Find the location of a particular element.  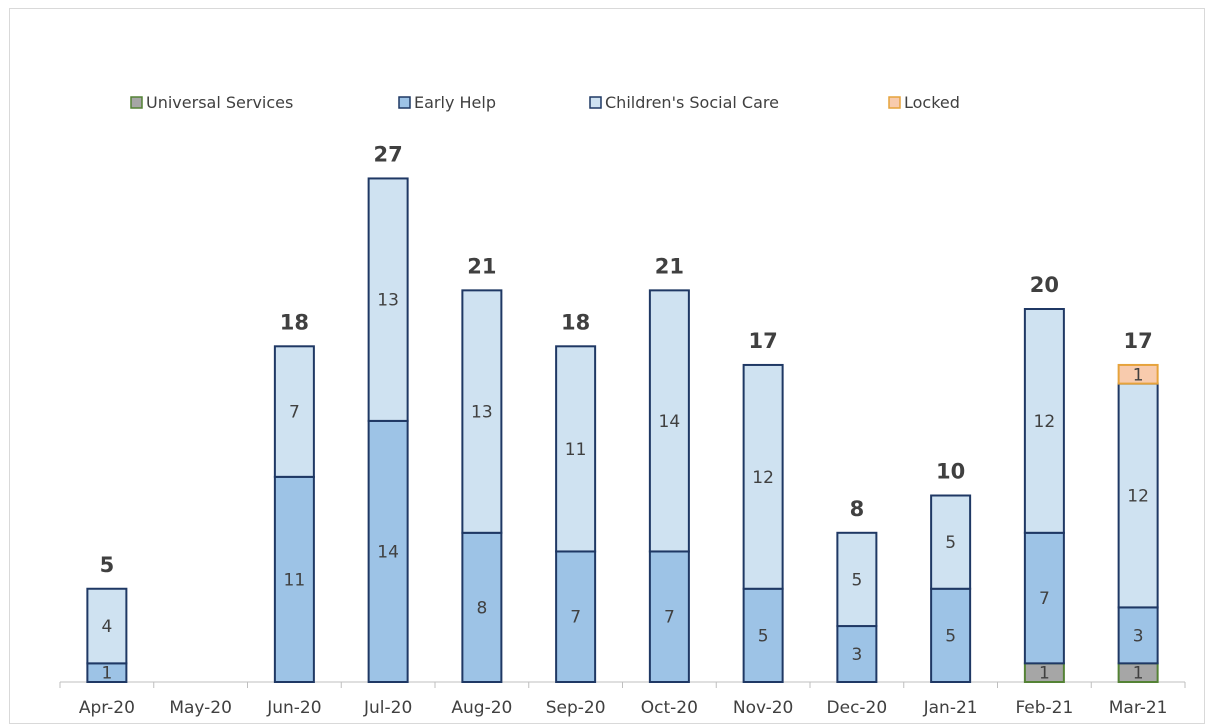

x-tick-label: Sep-20 is located at coordinates (576, 708).